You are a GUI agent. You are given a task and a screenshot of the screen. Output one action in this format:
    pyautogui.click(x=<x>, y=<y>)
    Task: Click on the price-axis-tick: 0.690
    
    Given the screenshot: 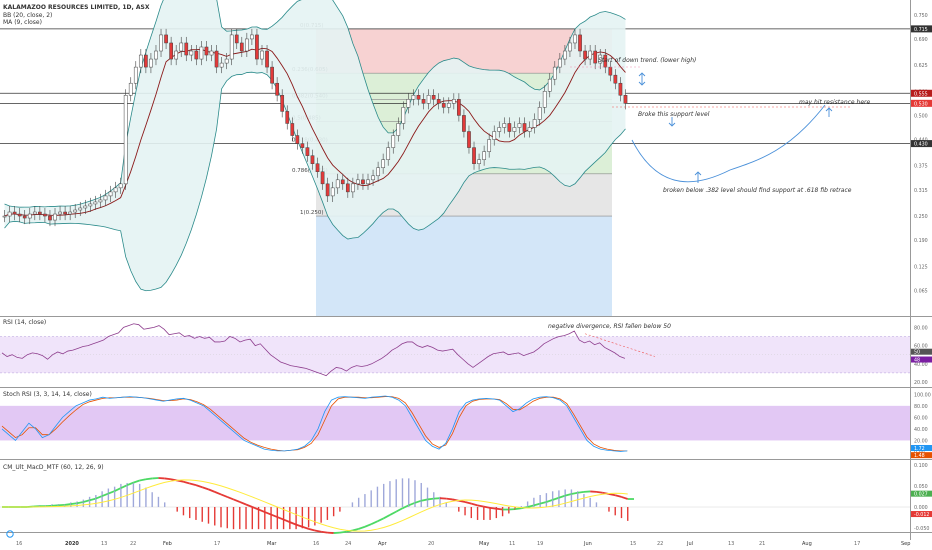 What is the action you would take?
    pyautogui.click(x=921, y=40)
    